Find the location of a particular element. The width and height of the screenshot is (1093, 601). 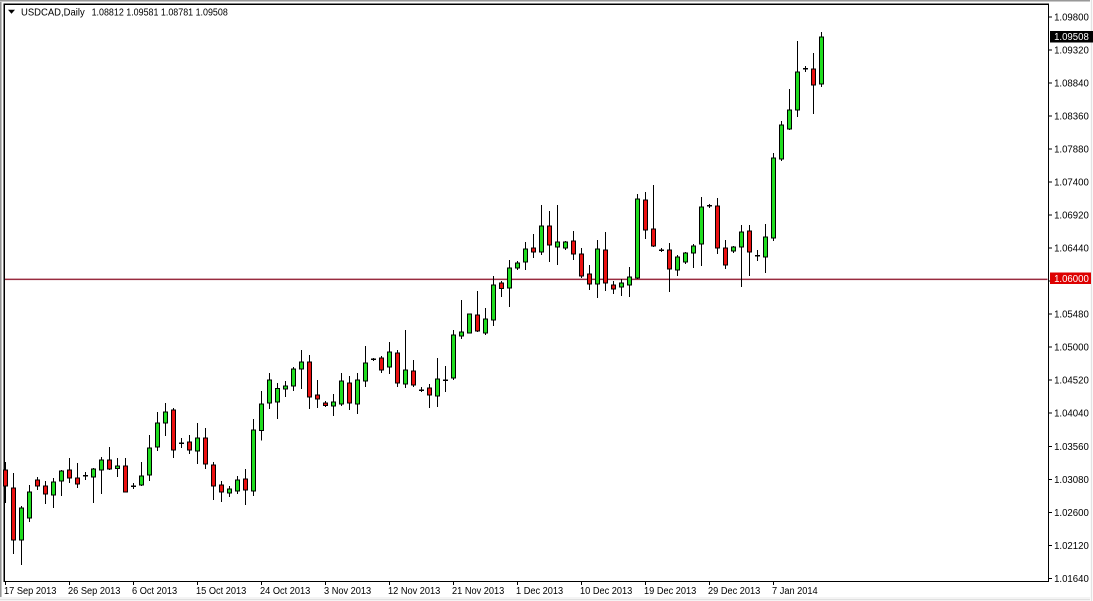

svg-text: 1.02600 is located at coordinates (1071, 513).